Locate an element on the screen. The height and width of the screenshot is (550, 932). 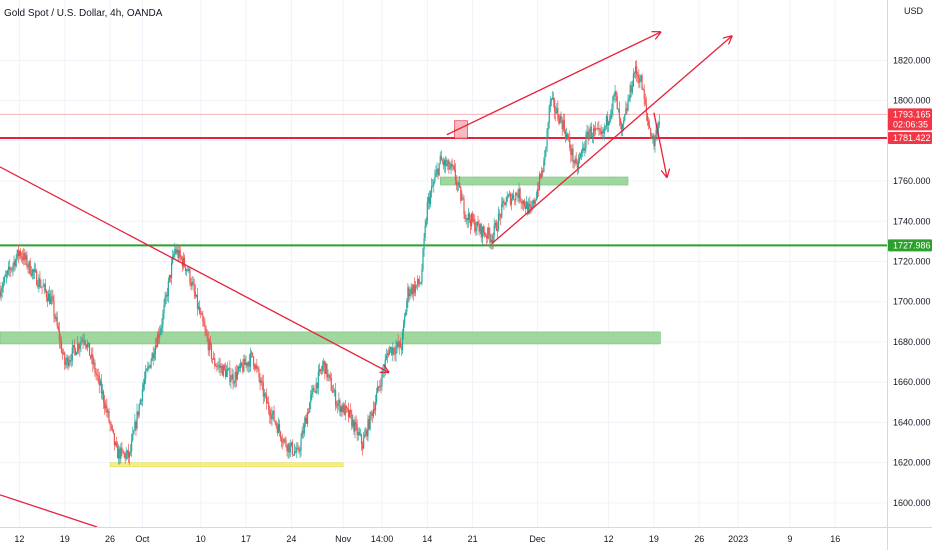
zone-rect is located at coordinates (330, 338).